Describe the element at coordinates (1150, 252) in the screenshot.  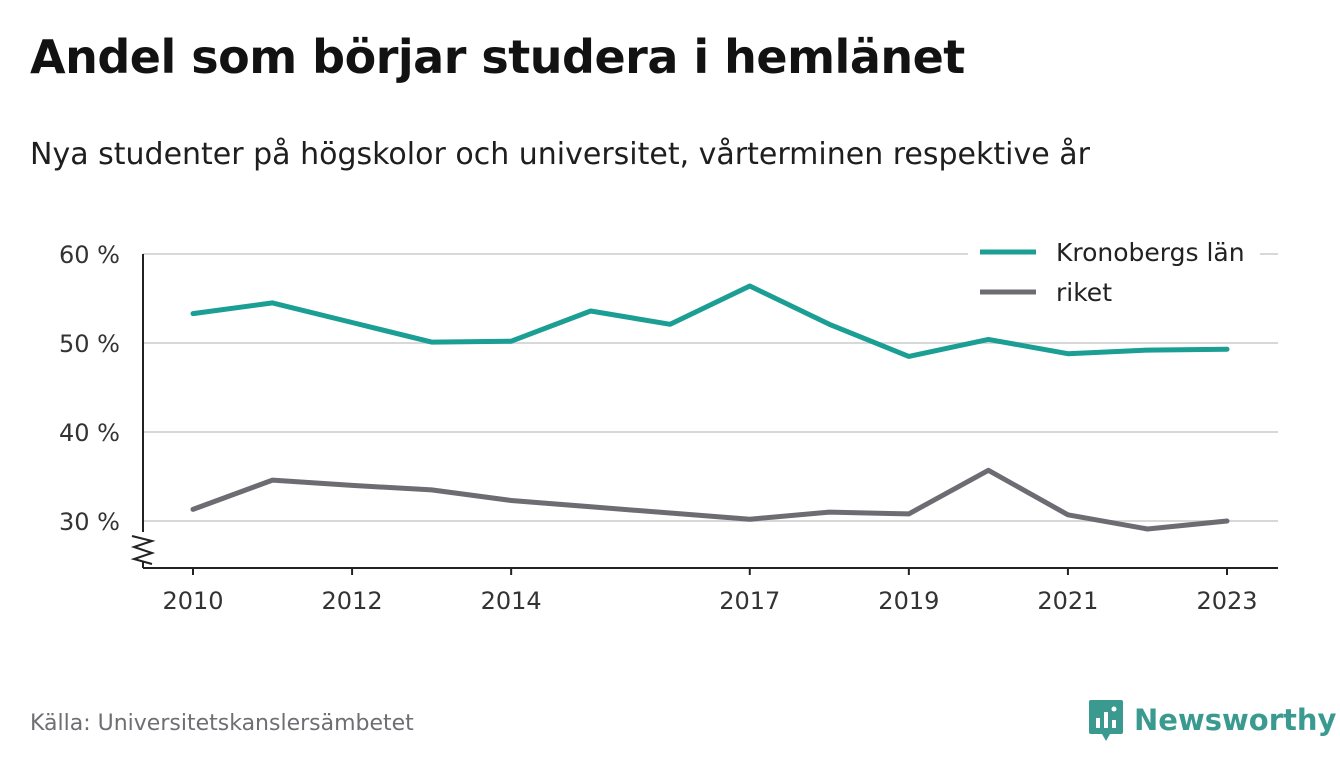
I see `legend-label: Kronobergs län` at that location.